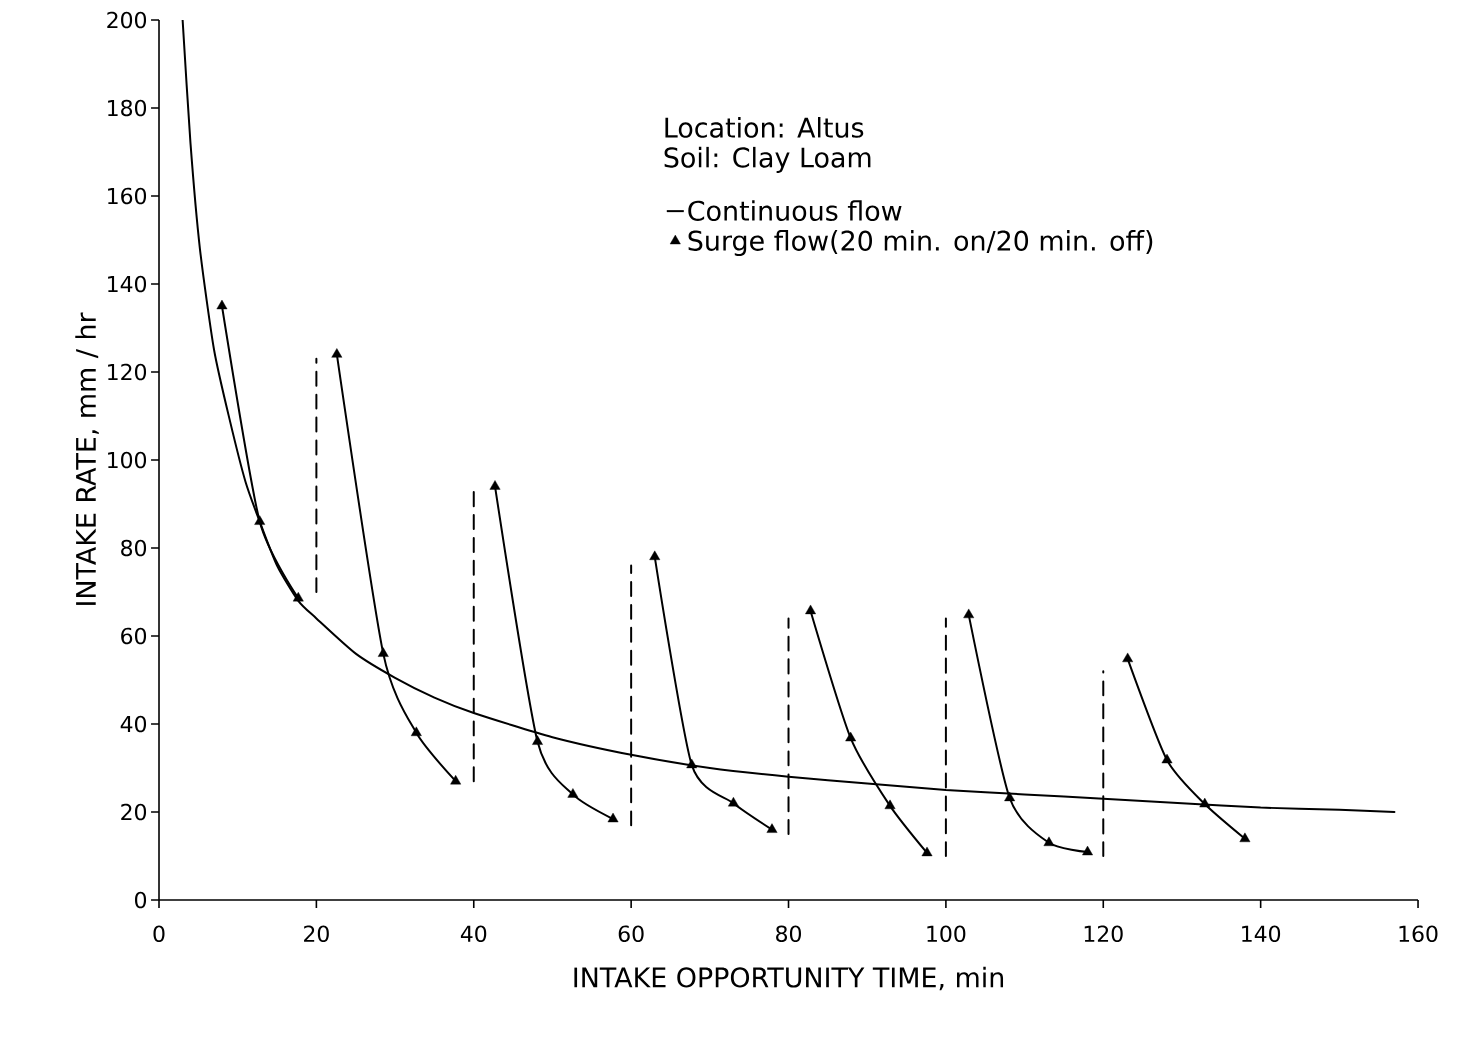  I want to click on y-tick-label: 60, so click(134, 636).